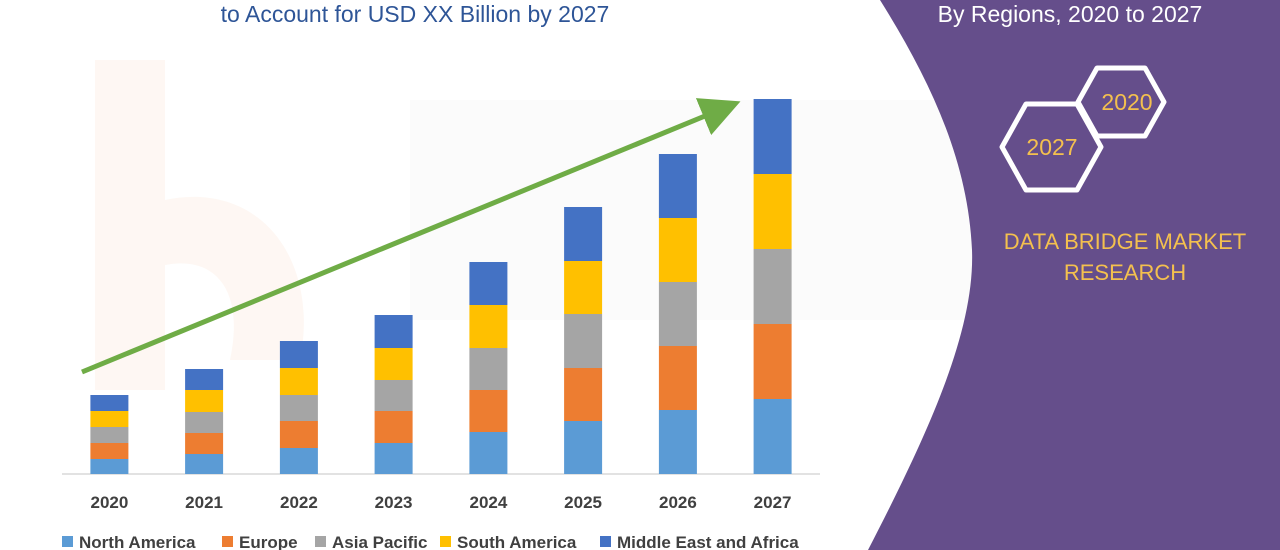 The image size is (1280, 550). Describe the element at coordinates (393, 331) in the screenshot. I see `bar-segment-2023-middle-east-and-africa` at that location.